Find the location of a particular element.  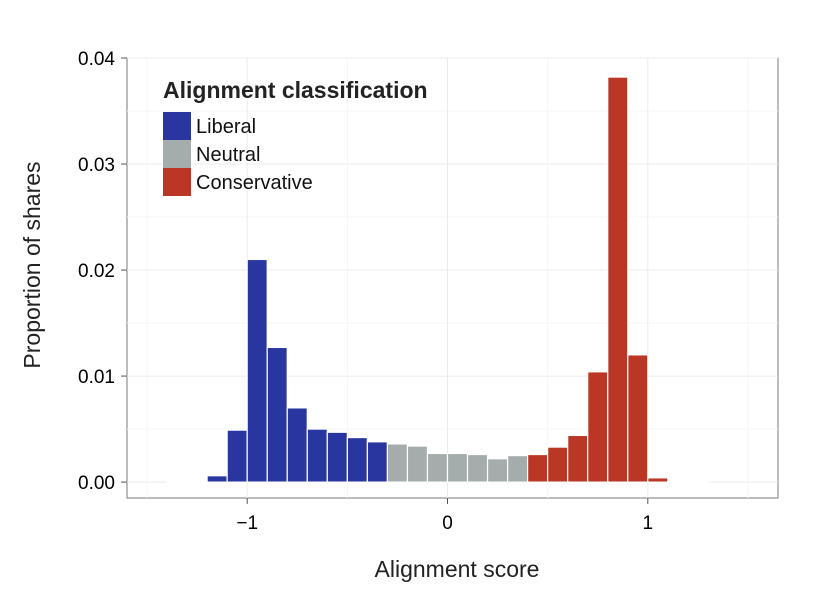

y-tick-label: 0.02 is located at coordinates (96, 271).